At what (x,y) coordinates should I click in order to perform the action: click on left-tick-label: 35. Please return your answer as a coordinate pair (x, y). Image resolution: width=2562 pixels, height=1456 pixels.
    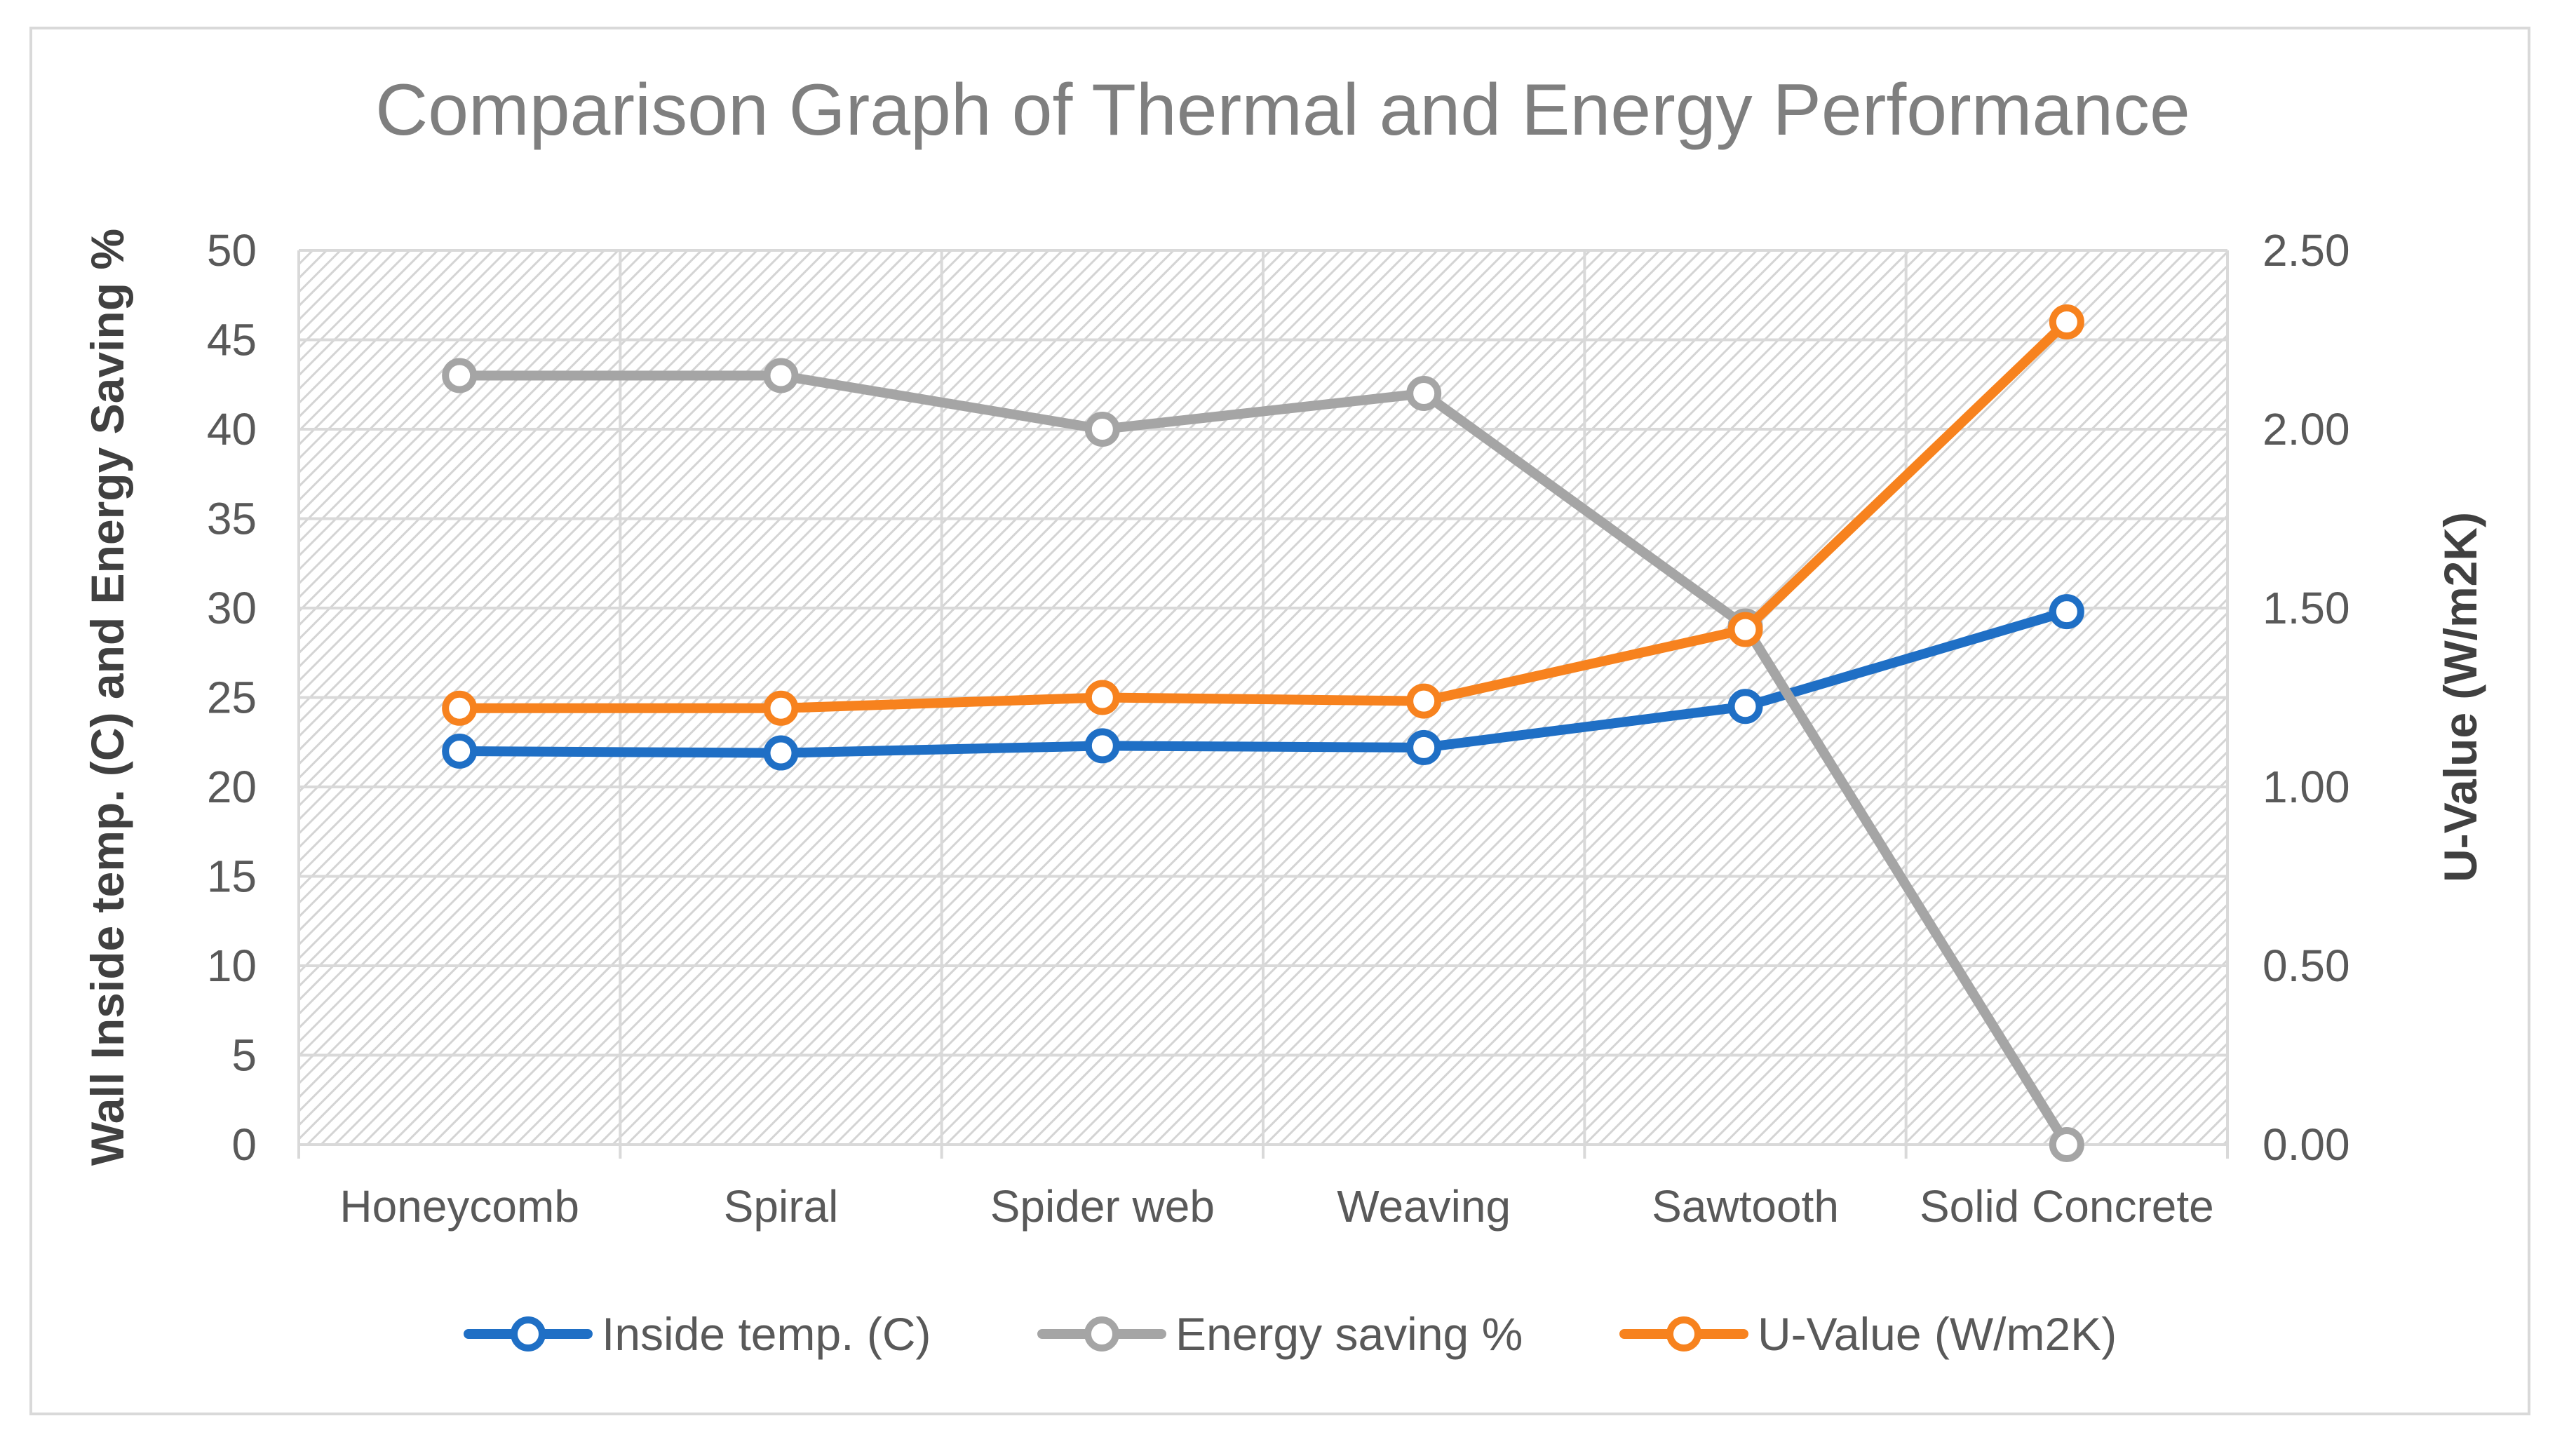
    Looking at the image, I should click on (232, 519).